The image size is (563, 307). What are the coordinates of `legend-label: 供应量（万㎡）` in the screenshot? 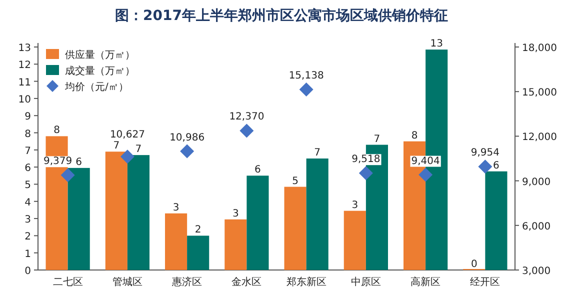 It's located at (100, 55).